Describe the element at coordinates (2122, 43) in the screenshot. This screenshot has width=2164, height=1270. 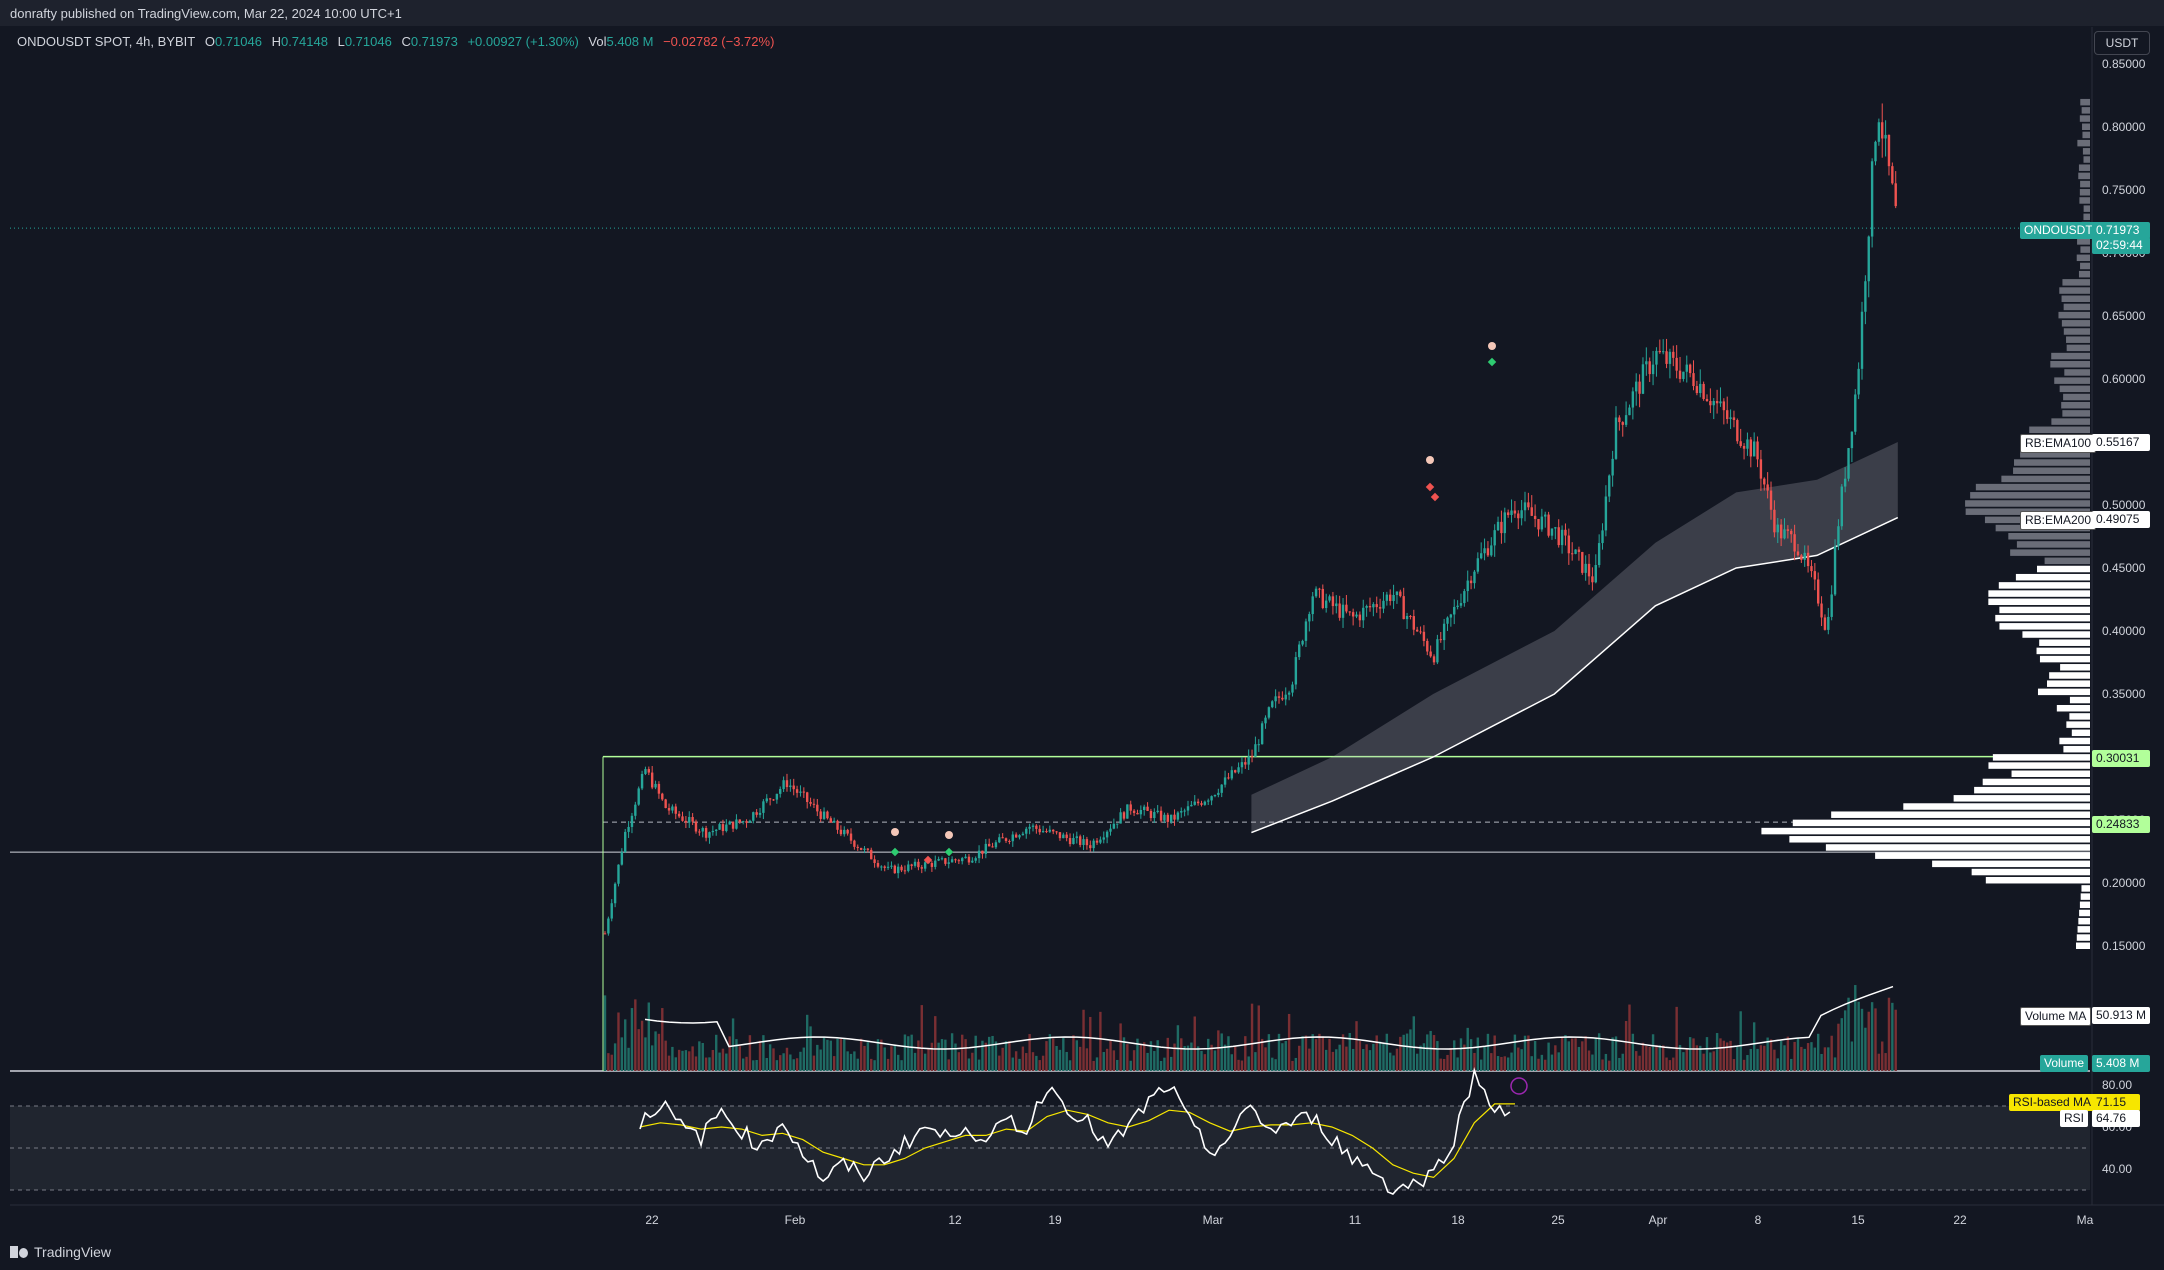
I see `currency-selector: USDT` at that location.